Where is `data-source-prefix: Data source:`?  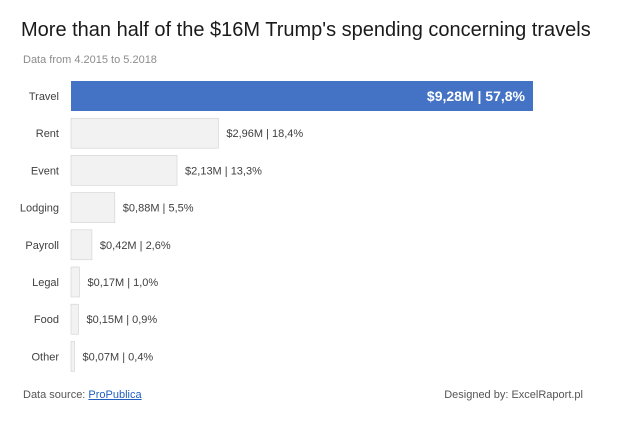
data-source-prefix: Data source: is located at coordinates (56, 395).